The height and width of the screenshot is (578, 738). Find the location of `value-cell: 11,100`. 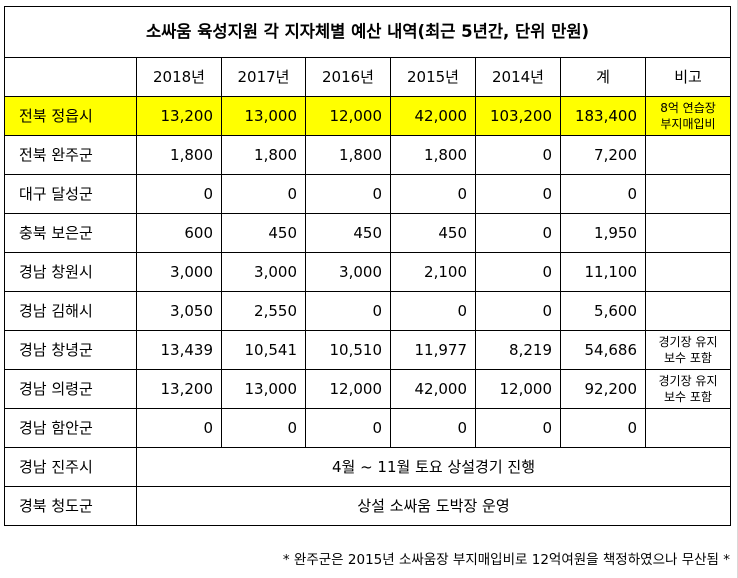

value-cell: 11,100 is located at coordinates (603, 272).